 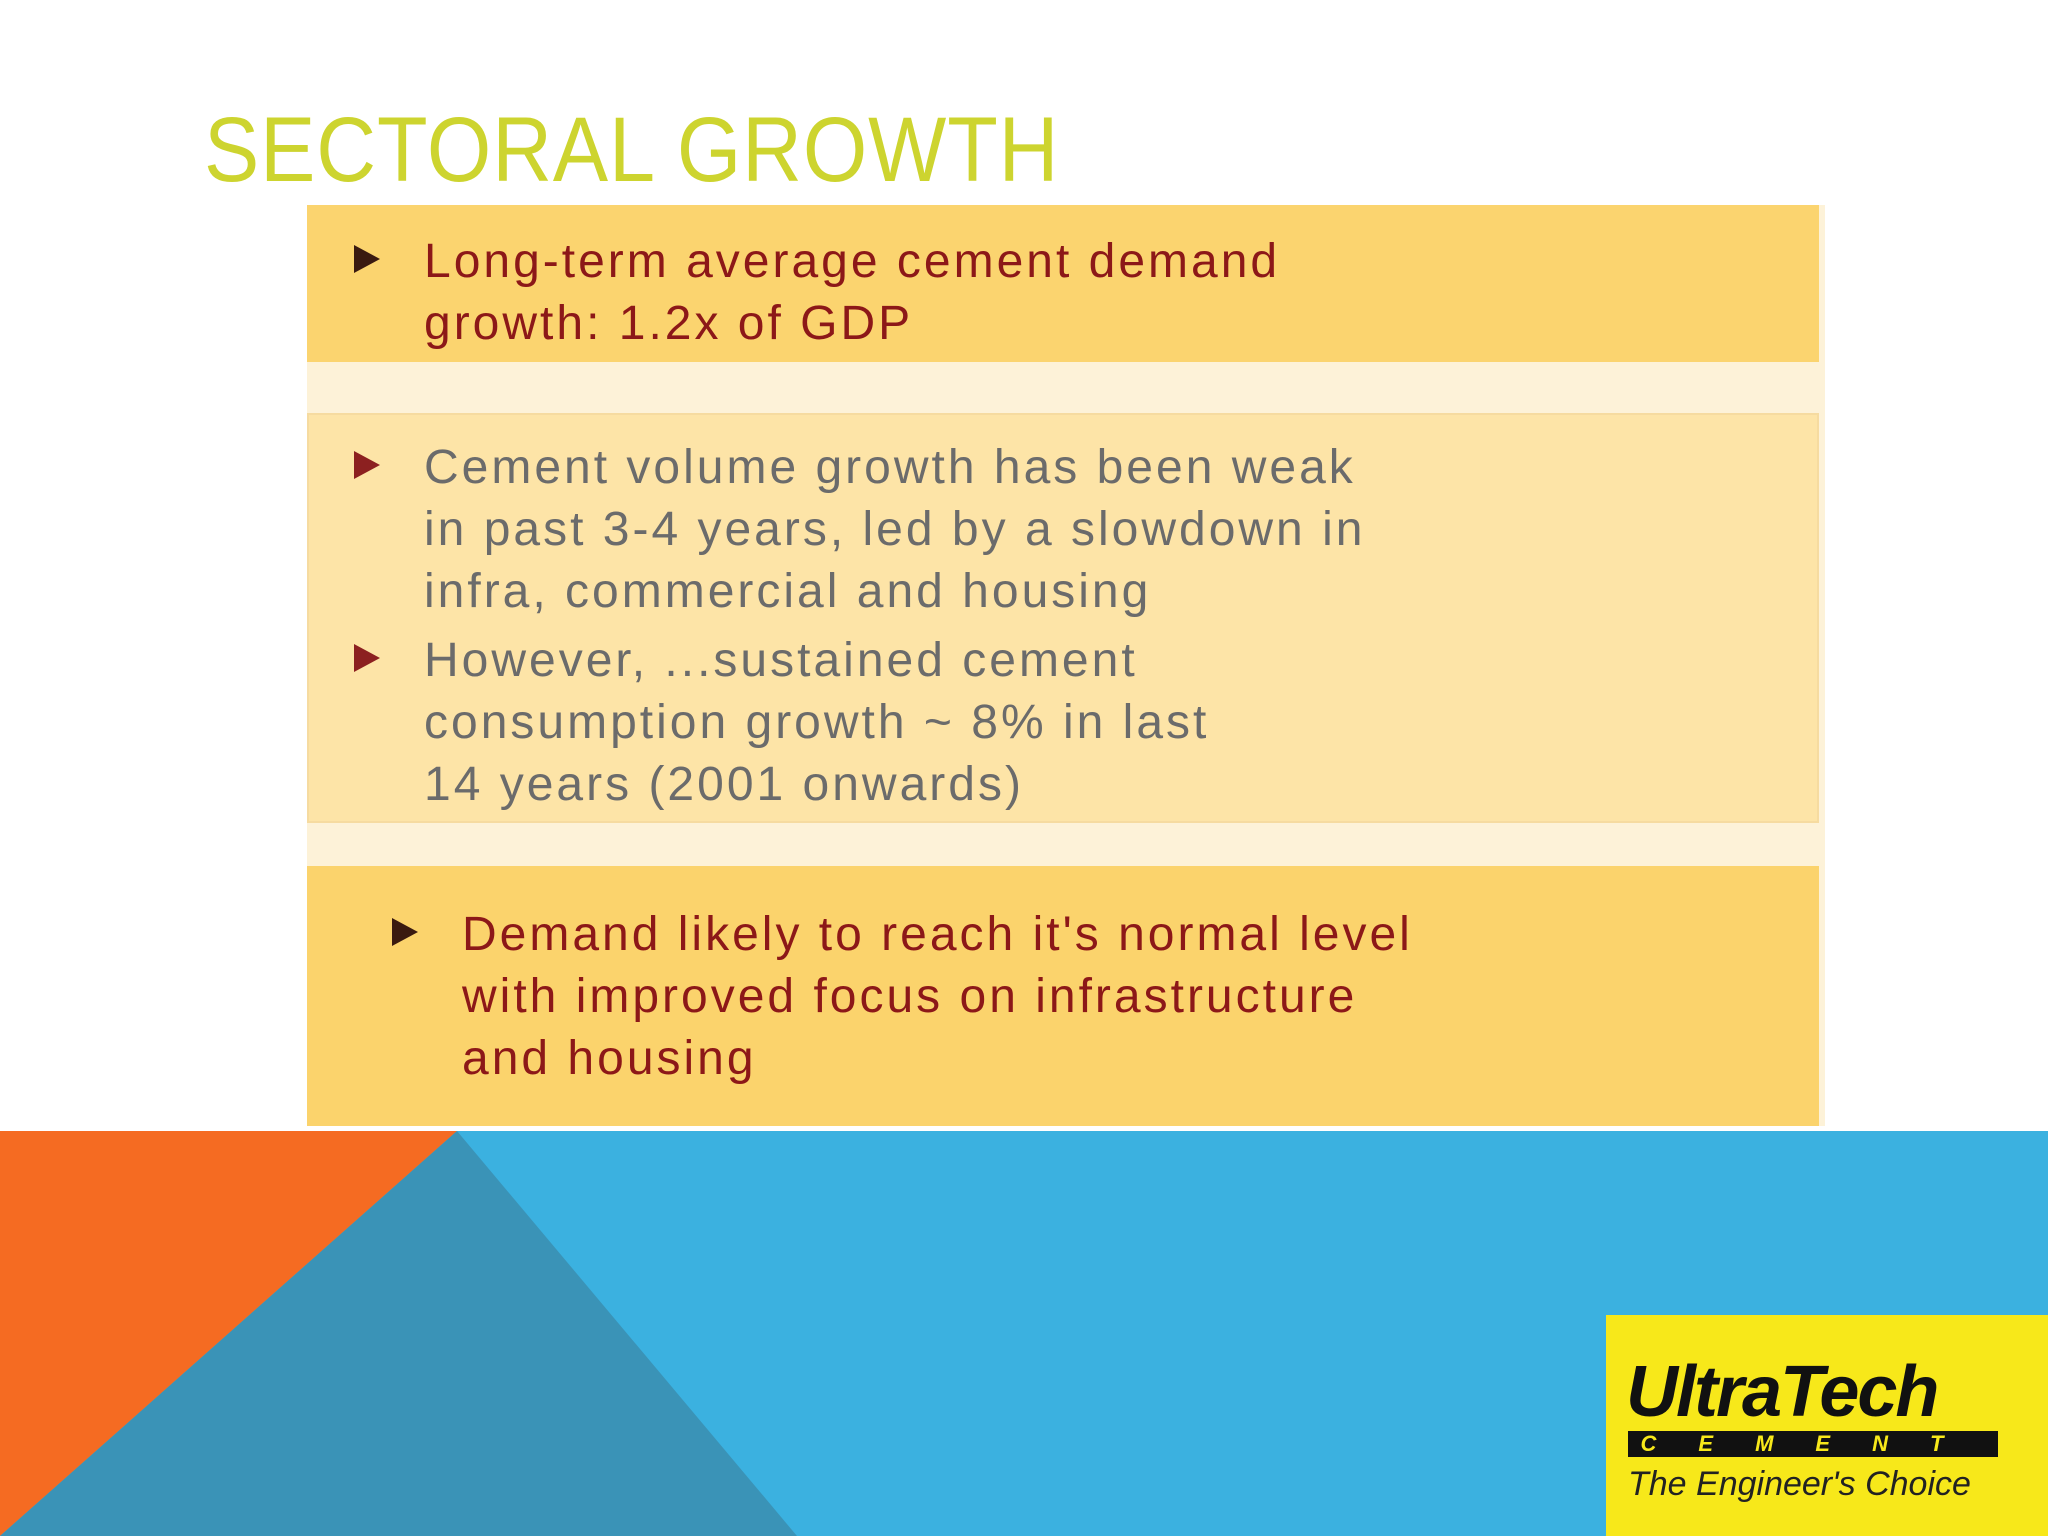 I want to click on logo-name: UltraTech, so click(x=1782, y=1392).